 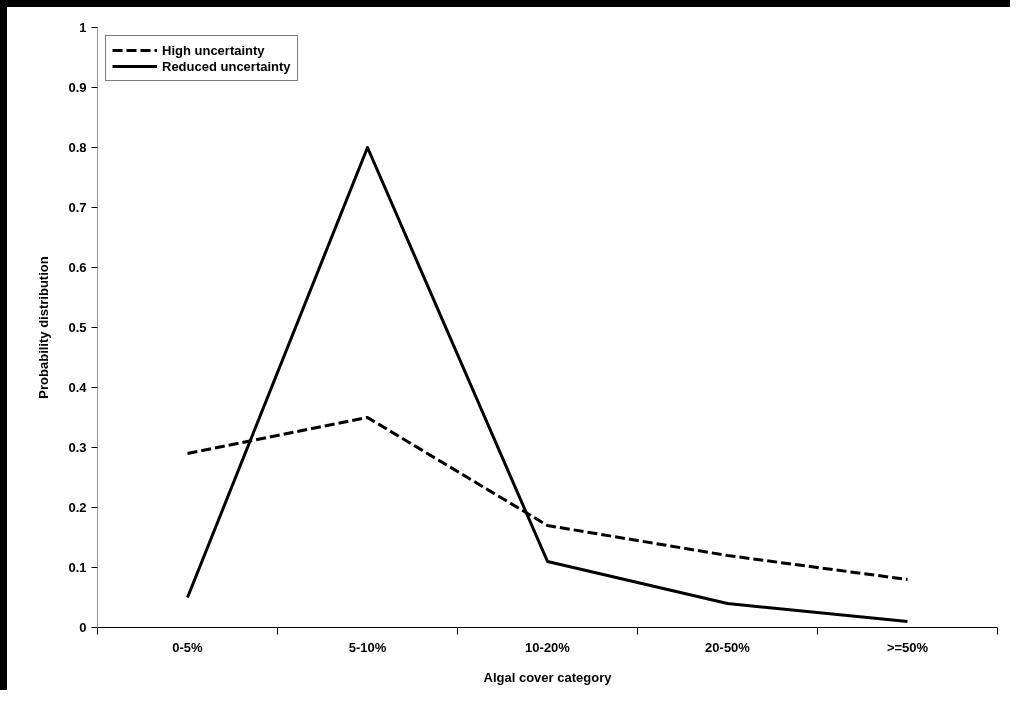 I want to click on x-axis-title: Algal cover category, so click(x=548, y=677).